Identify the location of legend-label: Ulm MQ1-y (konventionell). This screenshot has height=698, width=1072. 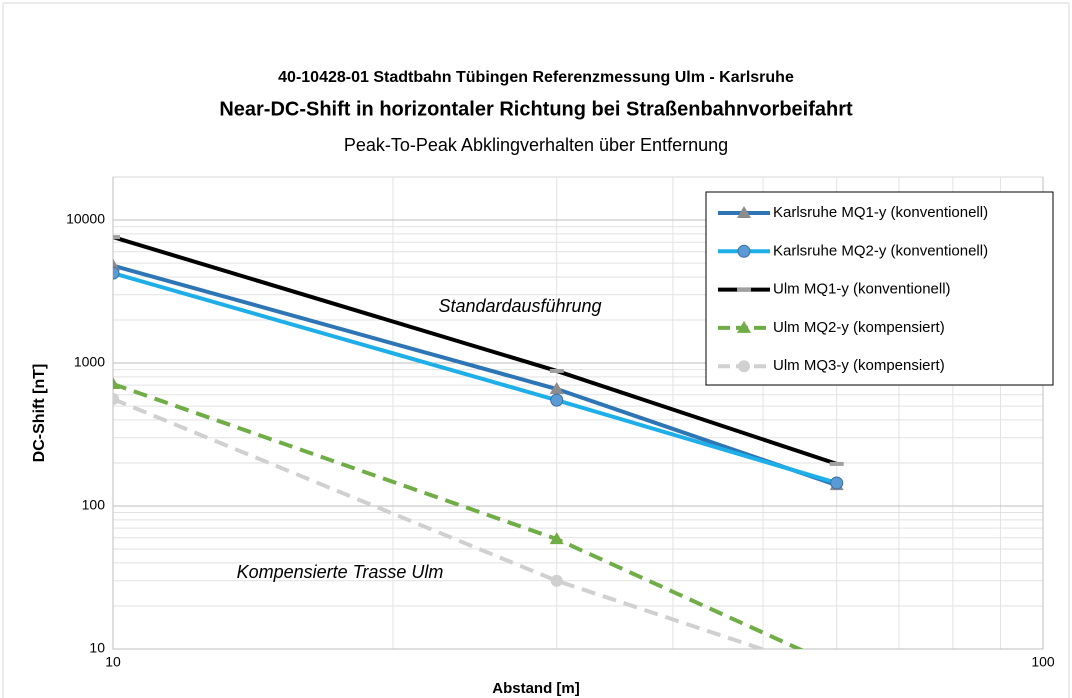
(862, 289).